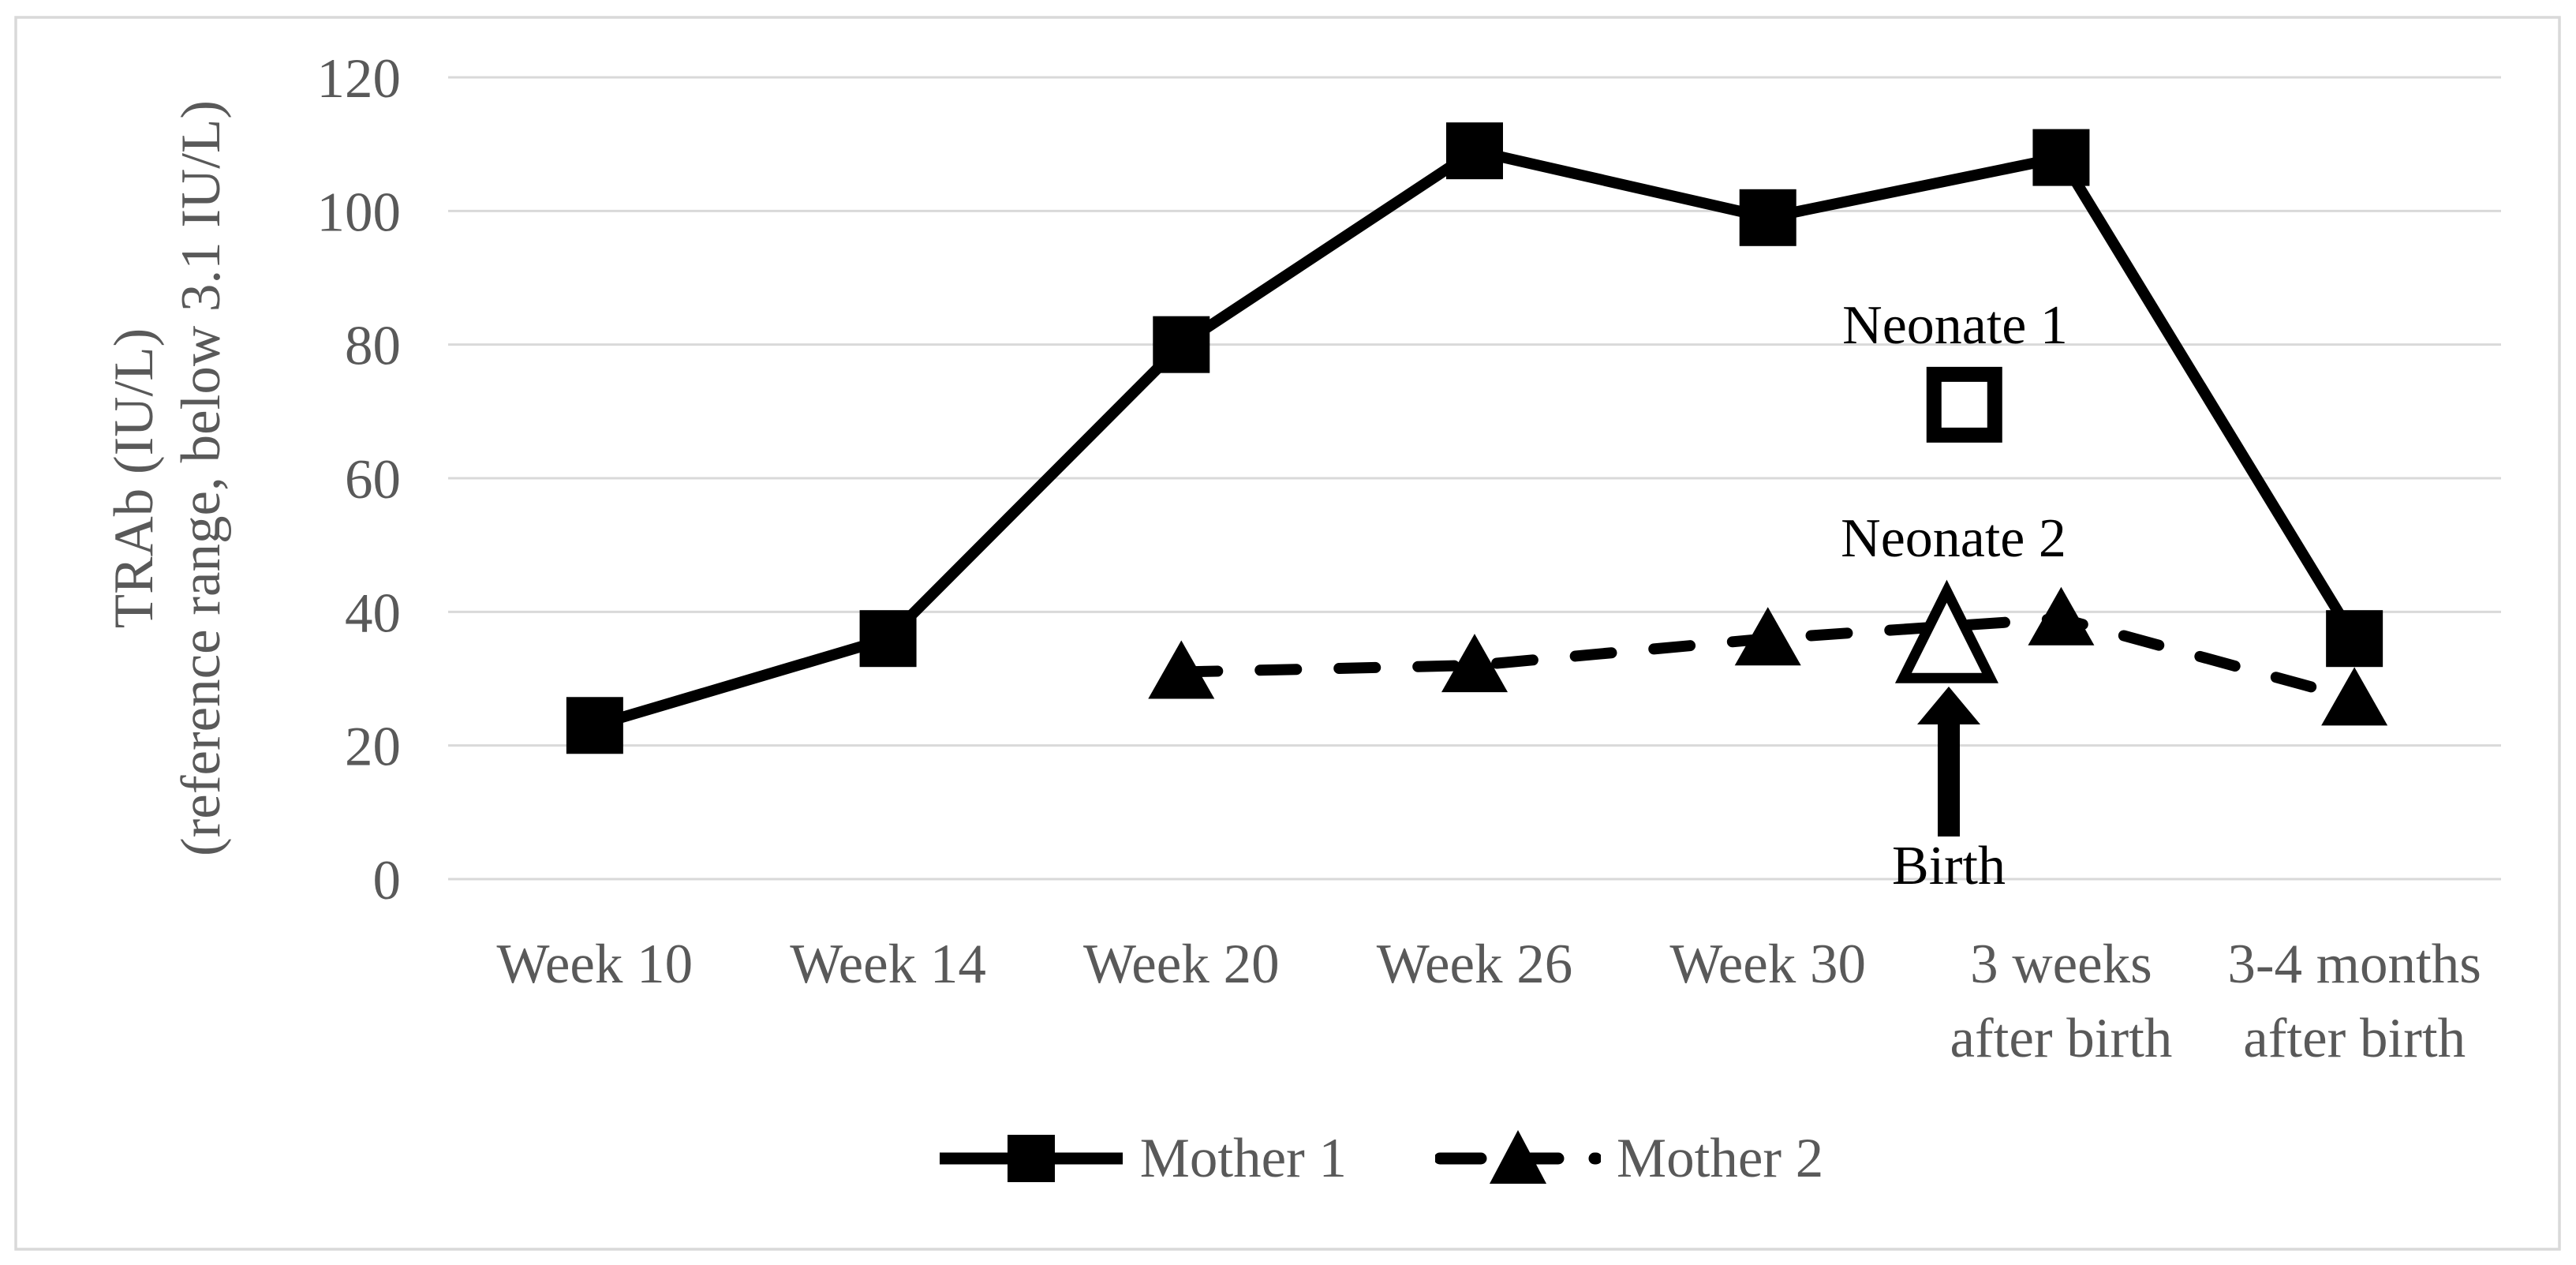 The width and height of the screenshot is (2576, 1265). Describe the element at coordinates (1955, 325) in the screenshot. I see `neonate-1-label: Neonate 1` at that location.